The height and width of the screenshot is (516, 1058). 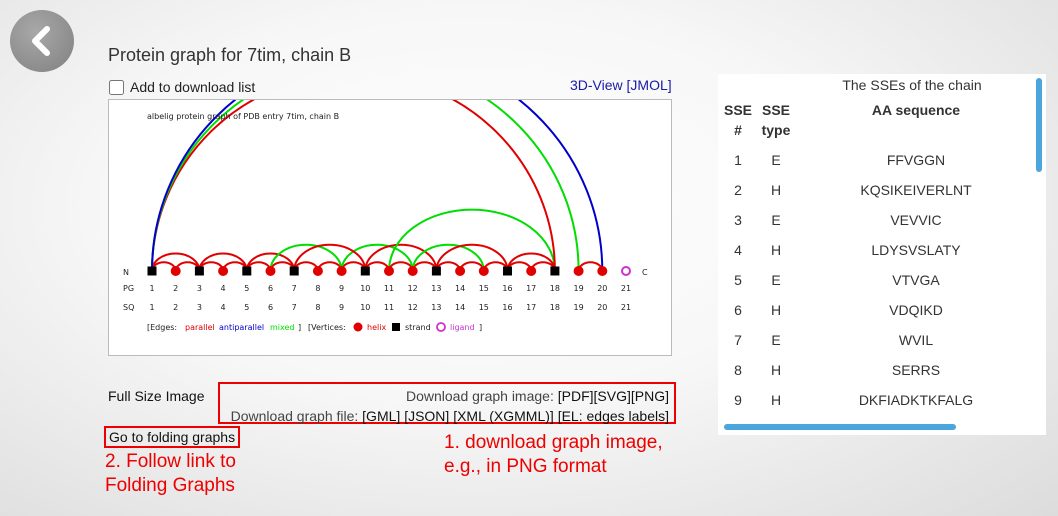 I want to click on graph-pg-number: 14, so click(x=460, y=288).